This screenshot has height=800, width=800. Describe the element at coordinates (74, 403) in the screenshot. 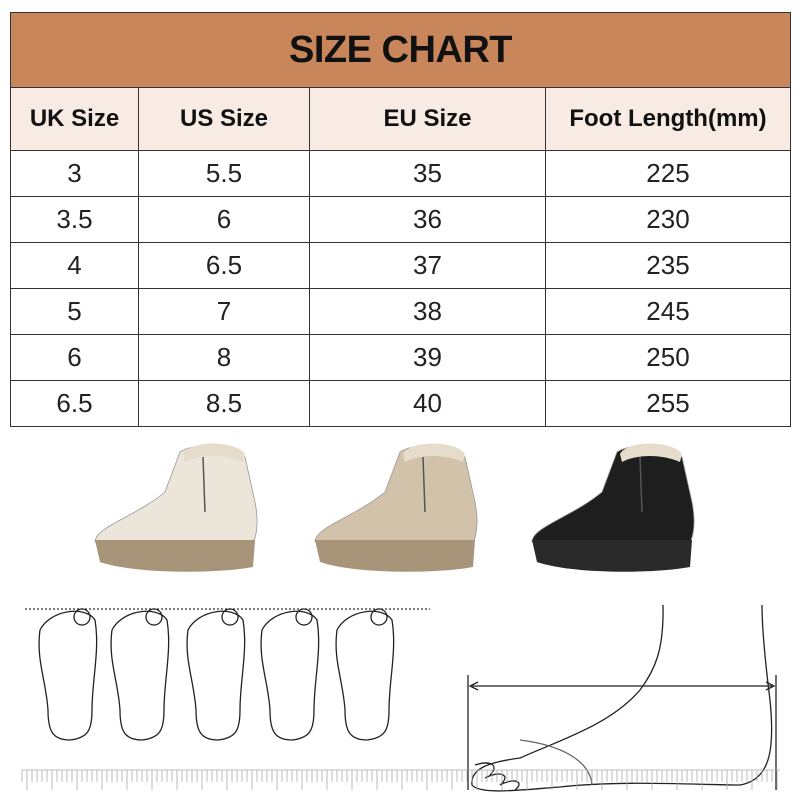

I see `uk-size-cell: 6.5` at that location.